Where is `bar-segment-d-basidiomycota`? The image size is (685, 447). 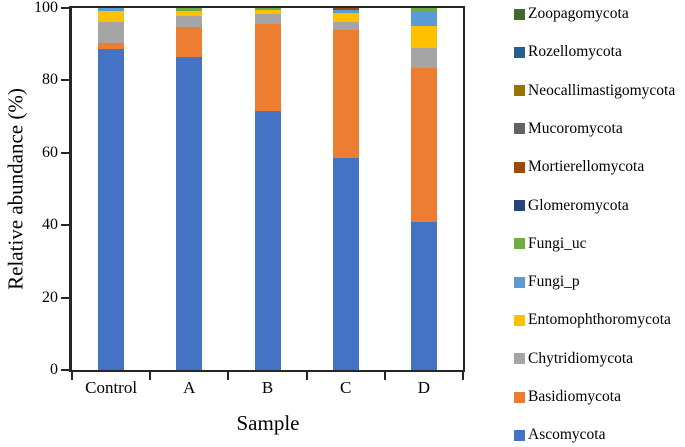
bar-segment-d-basidiomycota is located at coordinates (423, 145).